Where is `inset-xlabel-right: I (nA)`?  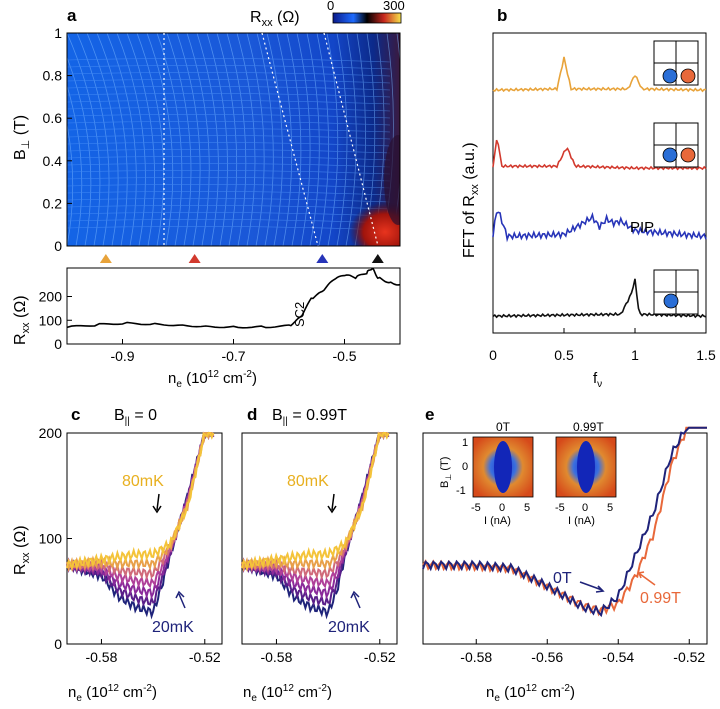 inset-xlabel-right: I (nA) is located at coordinates (581, 521).